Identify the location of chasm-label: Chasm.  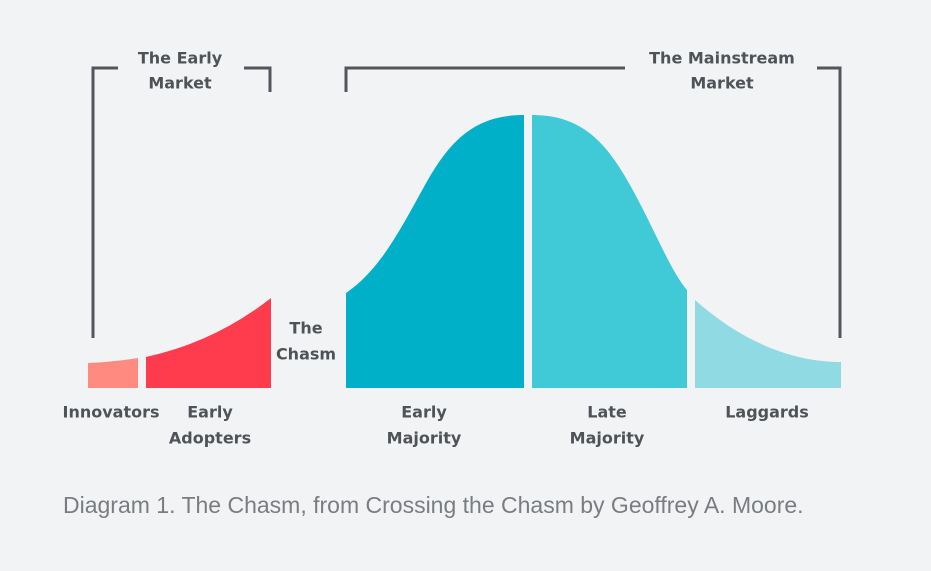
(306, 354).